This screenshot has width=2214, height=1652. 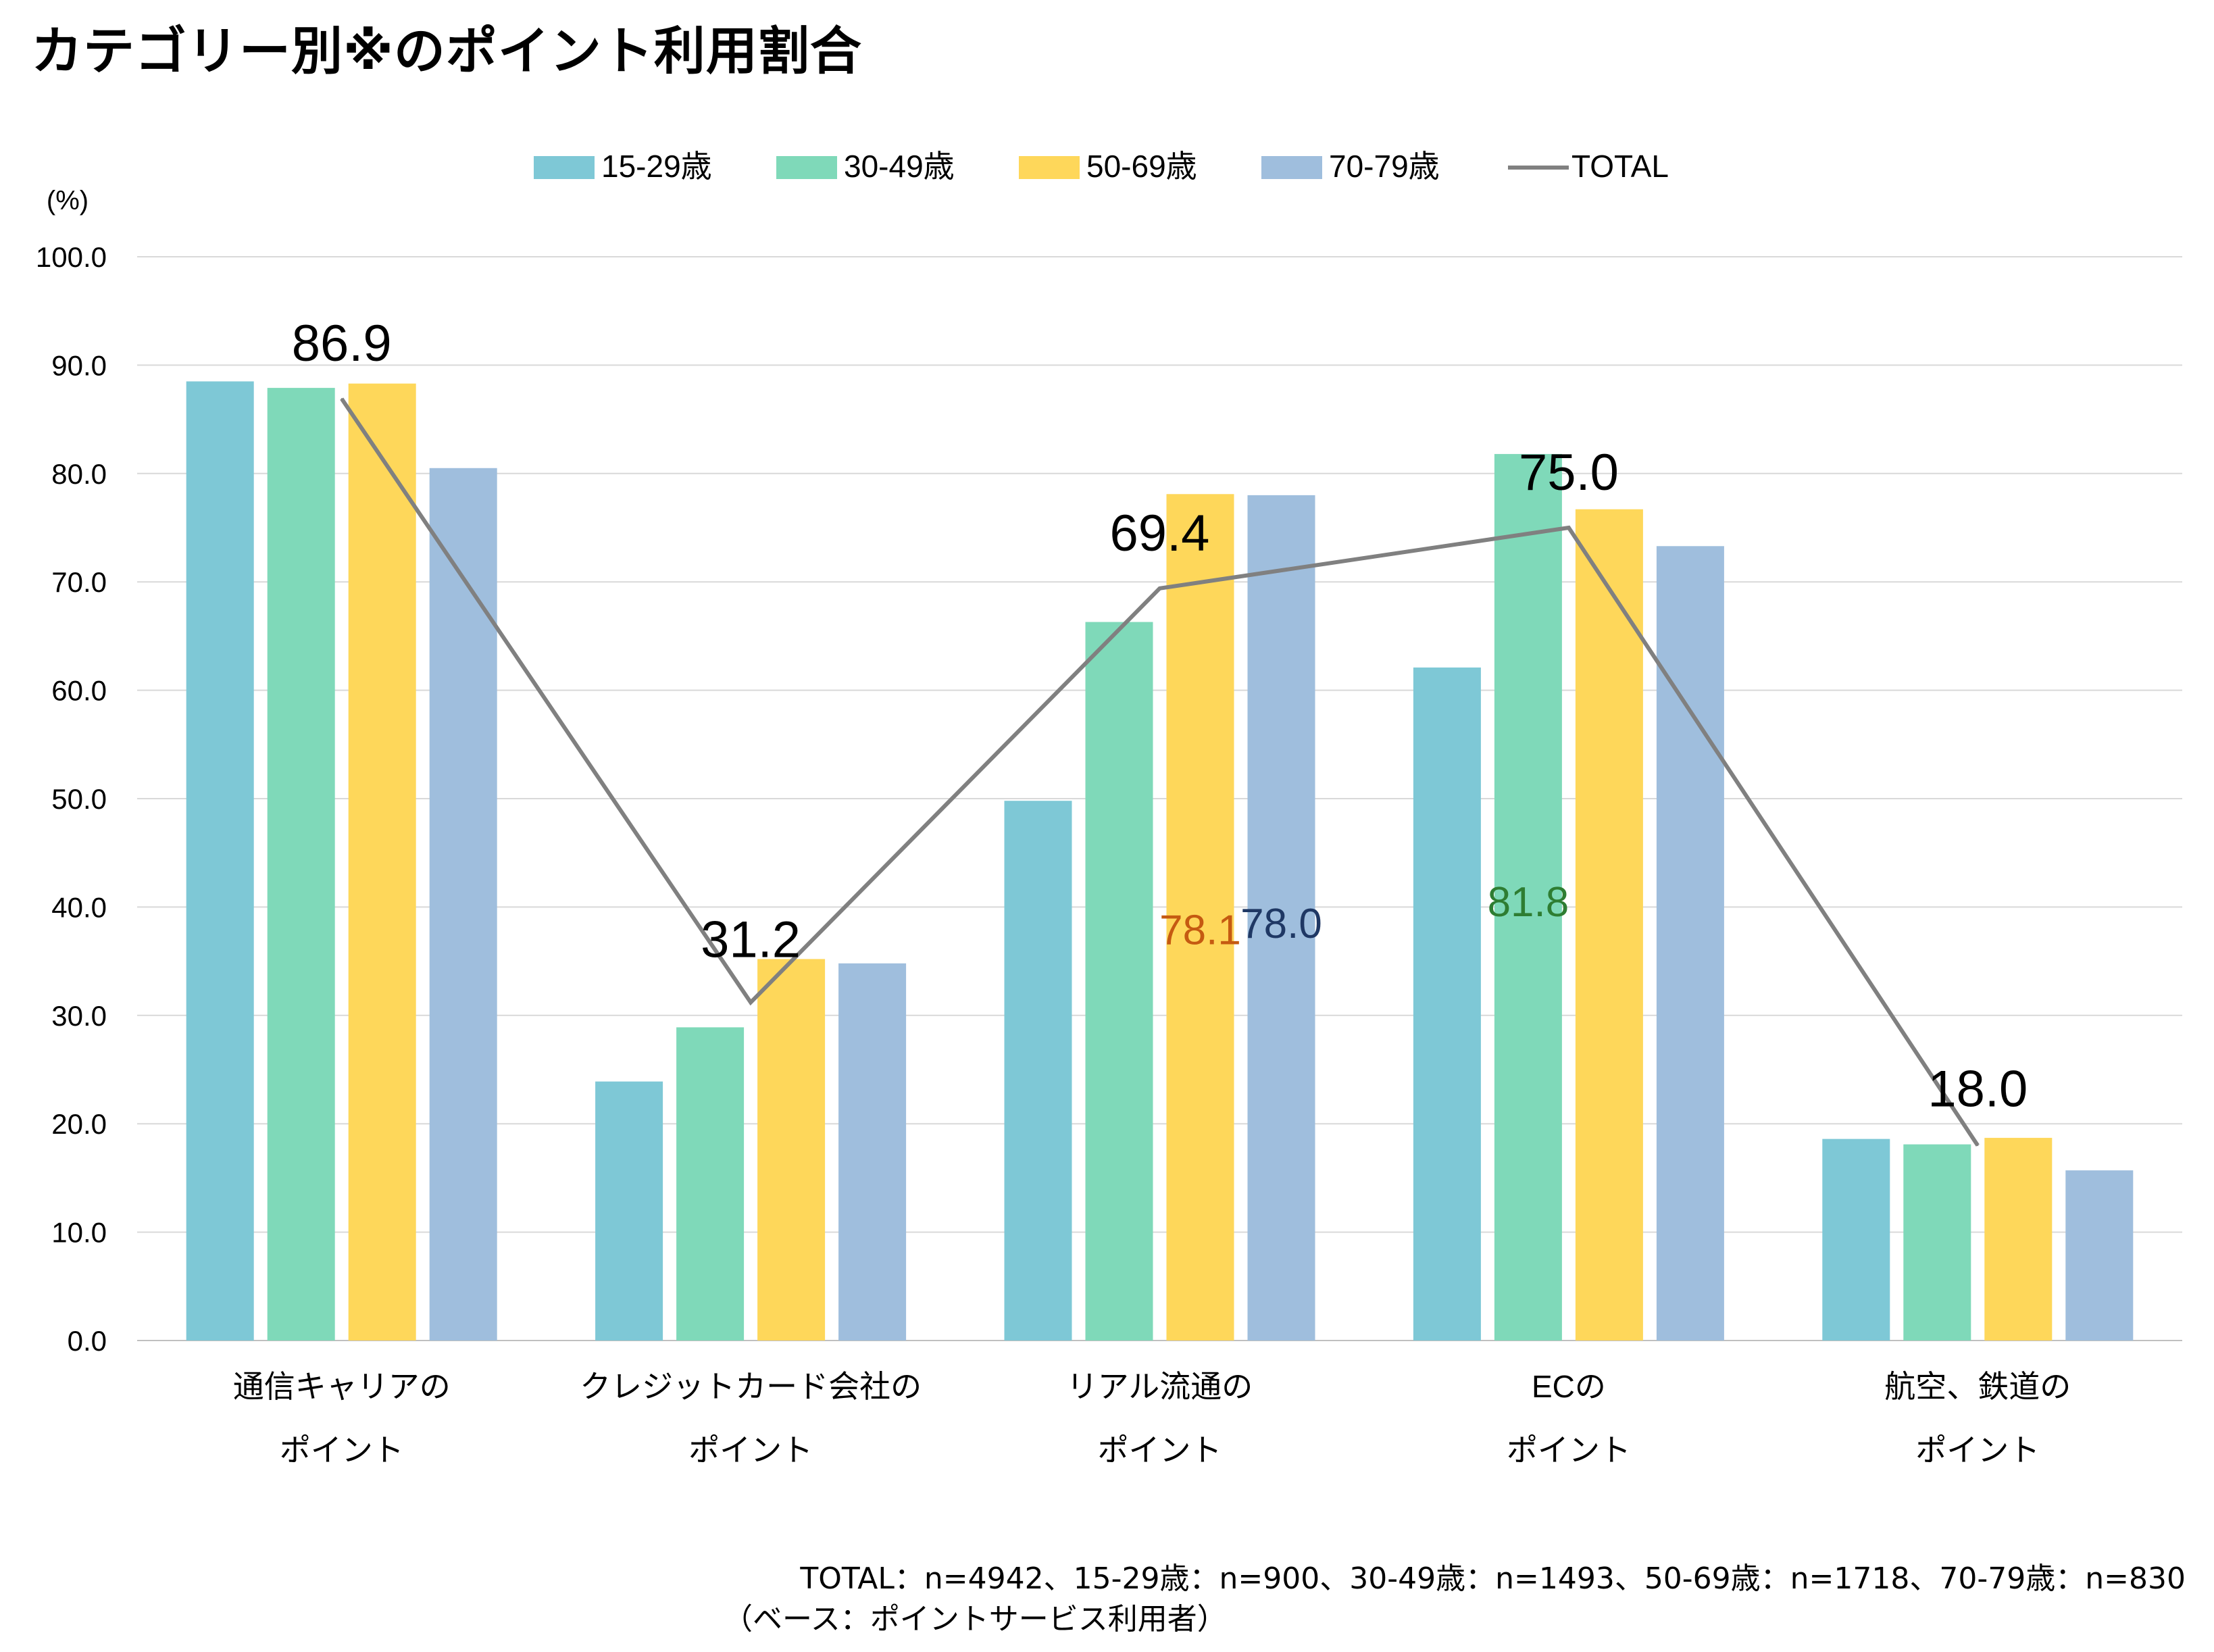 I want to click on bar-50-69歳-2, so click(x=1200, y=917).